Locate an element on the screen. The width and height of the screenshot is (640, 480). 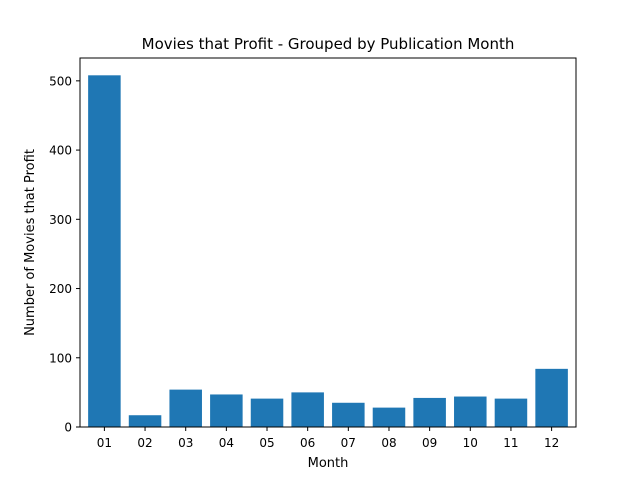
y-tick-label: 400 is located at coordinates (60, 151).